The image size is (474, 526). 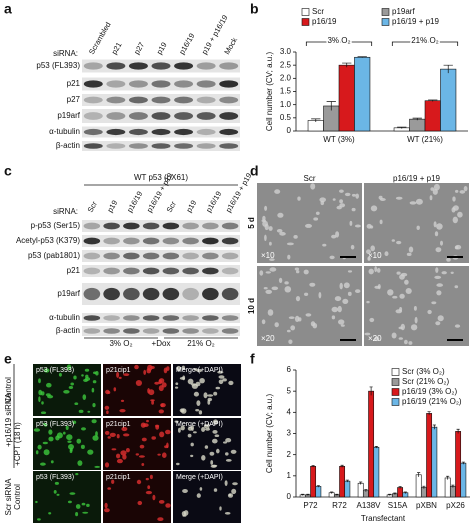 I want to click on y-axis-label: Cell number (CV; a.u.), so click(x=269, y=434).